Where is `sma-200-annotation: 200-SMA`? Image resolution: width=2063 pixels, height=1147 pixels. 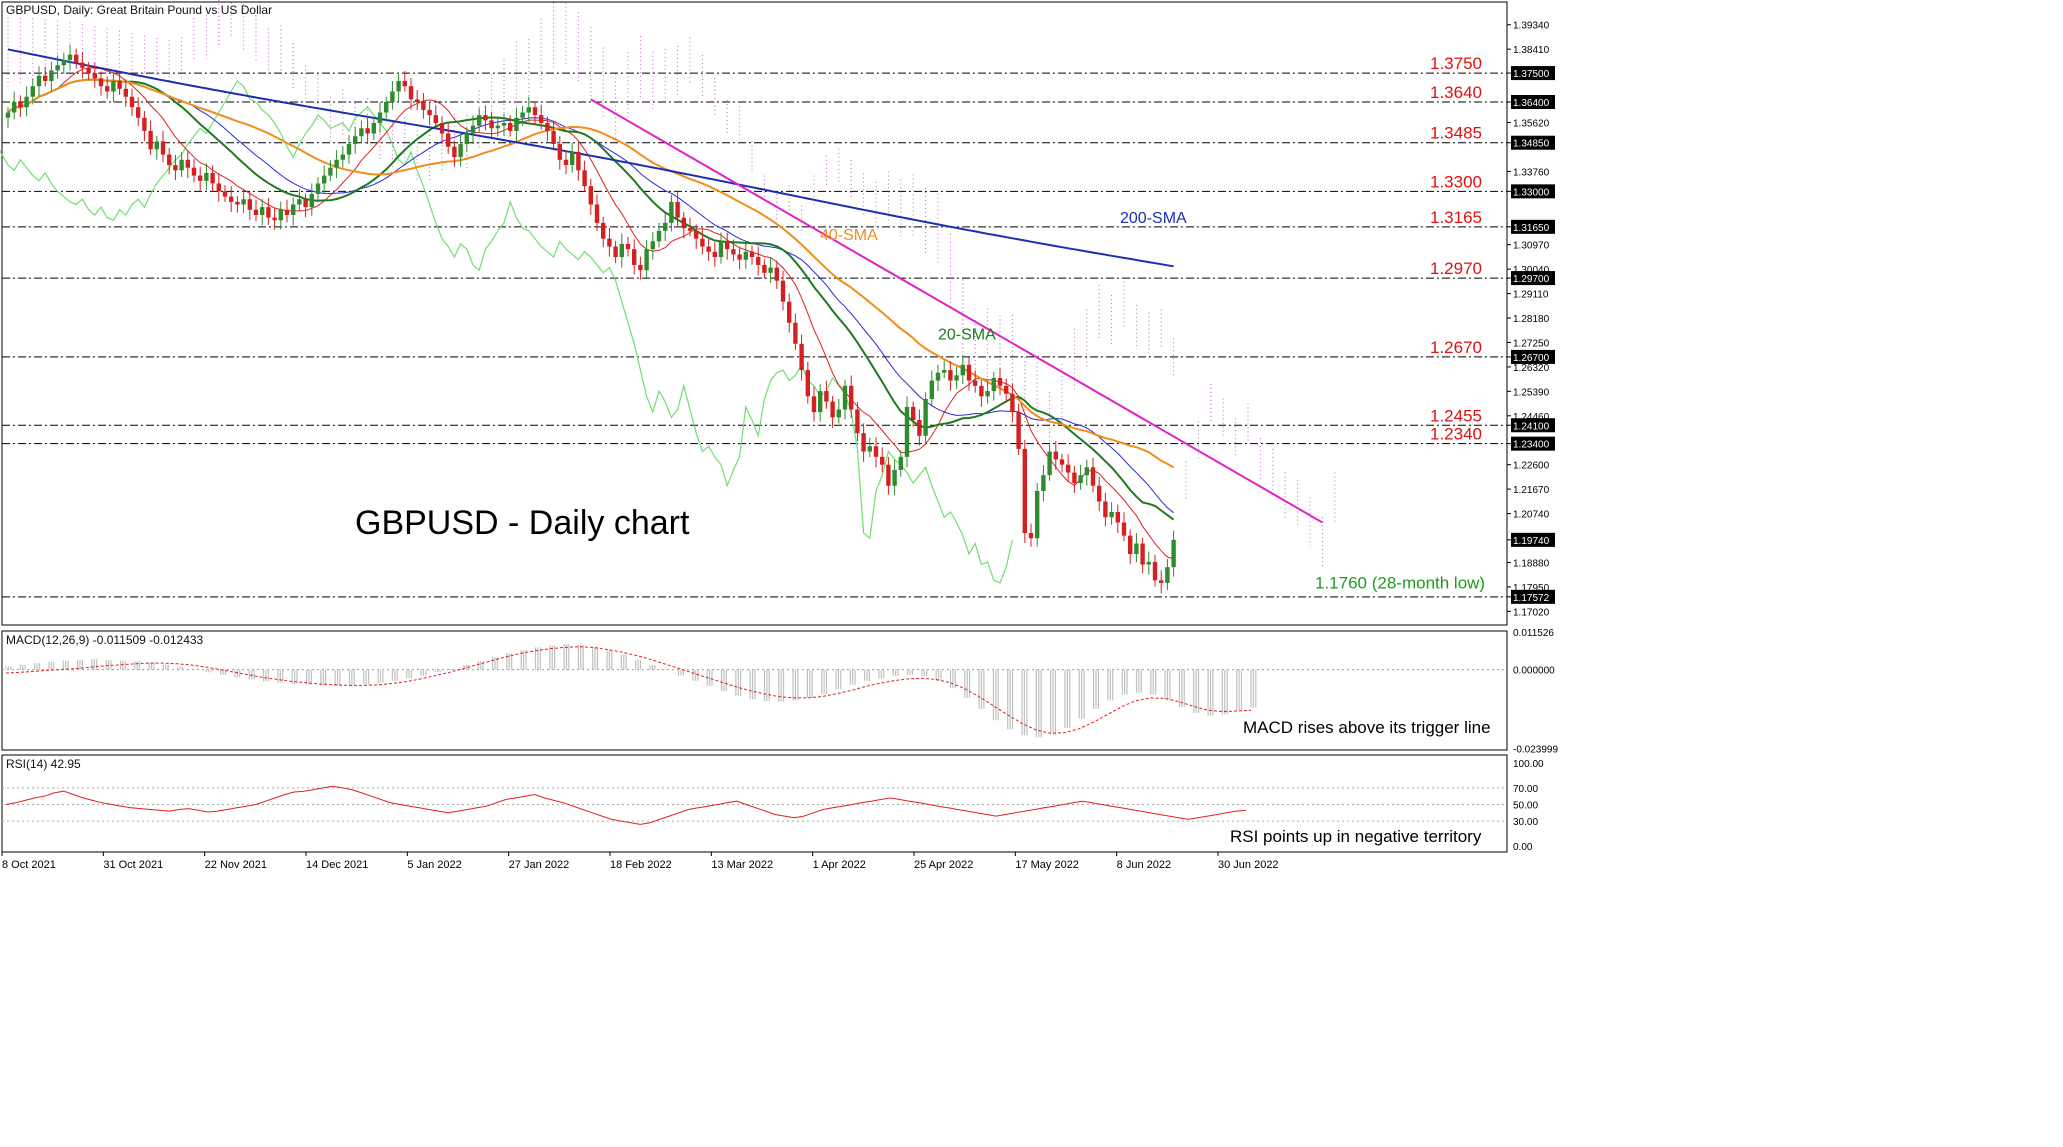 sma-200-annotation: 200-SMA is located at coordinates (1153, 218).